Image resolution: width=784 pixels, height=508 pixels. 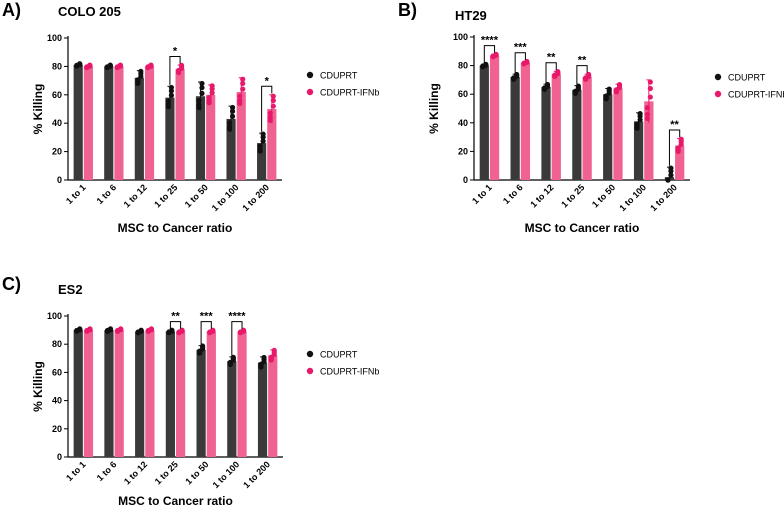 What do you see at coordinates (196, 195) in the screenshot?
I see `x-tick-label: 1 to 50` at bounding box center [196, 195].